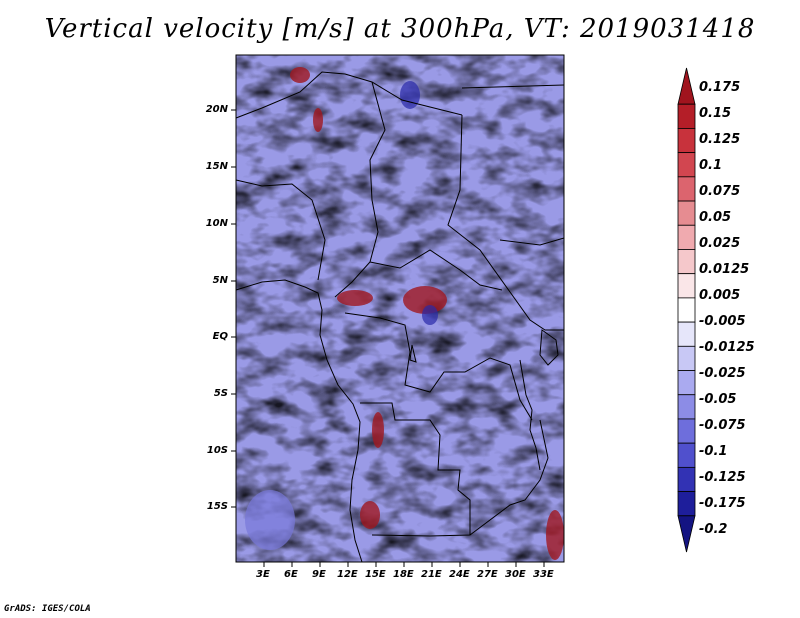  What do you see at coordinates (347, 574) in the screenshot?
I see `lon-label-12e: 12E` at bounding box center [347, 574].